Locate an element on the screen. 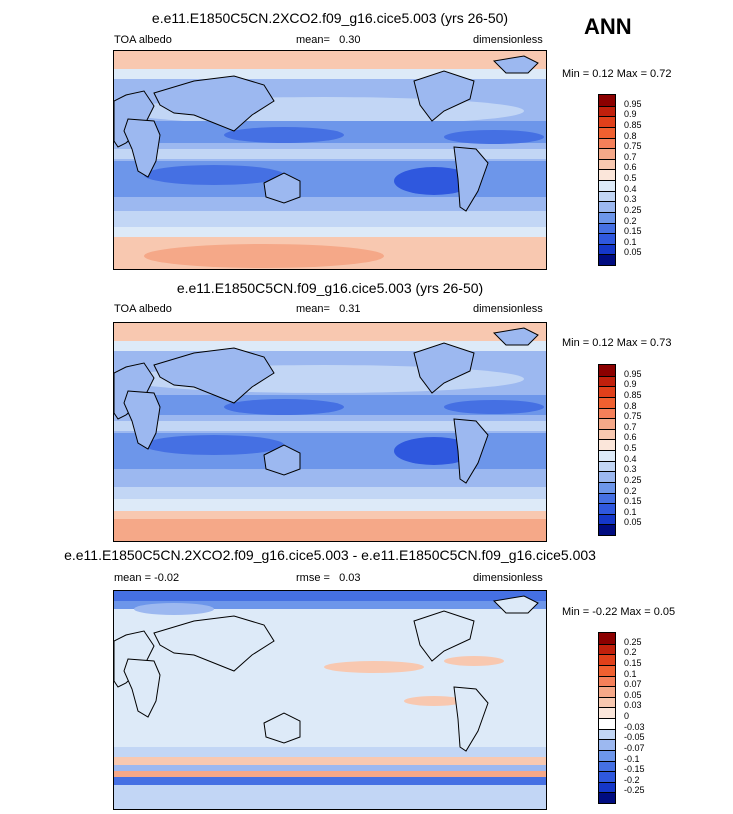 The height and width of the screenshot is (814, 733). colorbar-level-label: -0.2 is located at coordinates (632, 779).